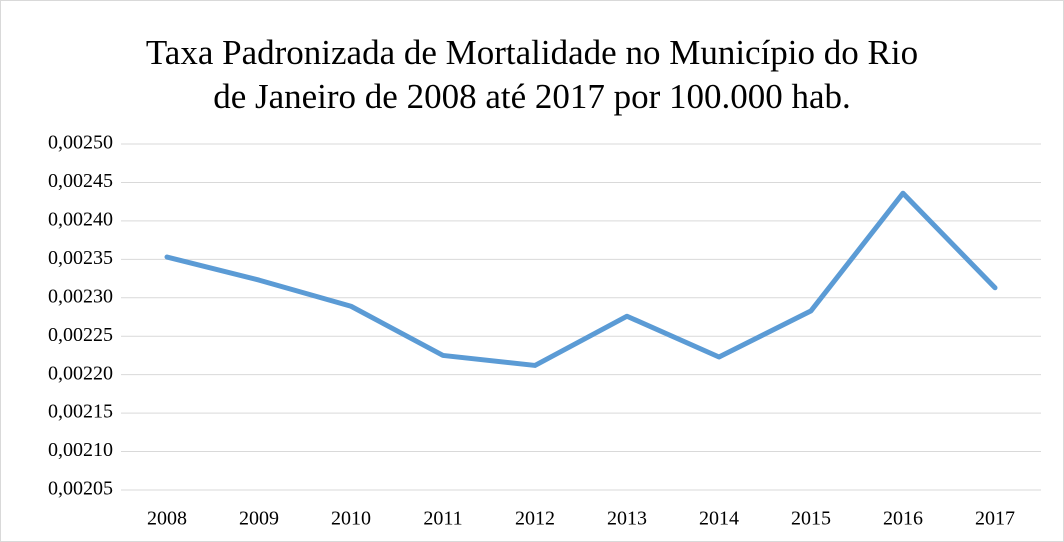  What do you see at coordinates (80, 335) in the screenshot?
I see `y-tick-label: 0,00225` at bounding box center [80, 335].